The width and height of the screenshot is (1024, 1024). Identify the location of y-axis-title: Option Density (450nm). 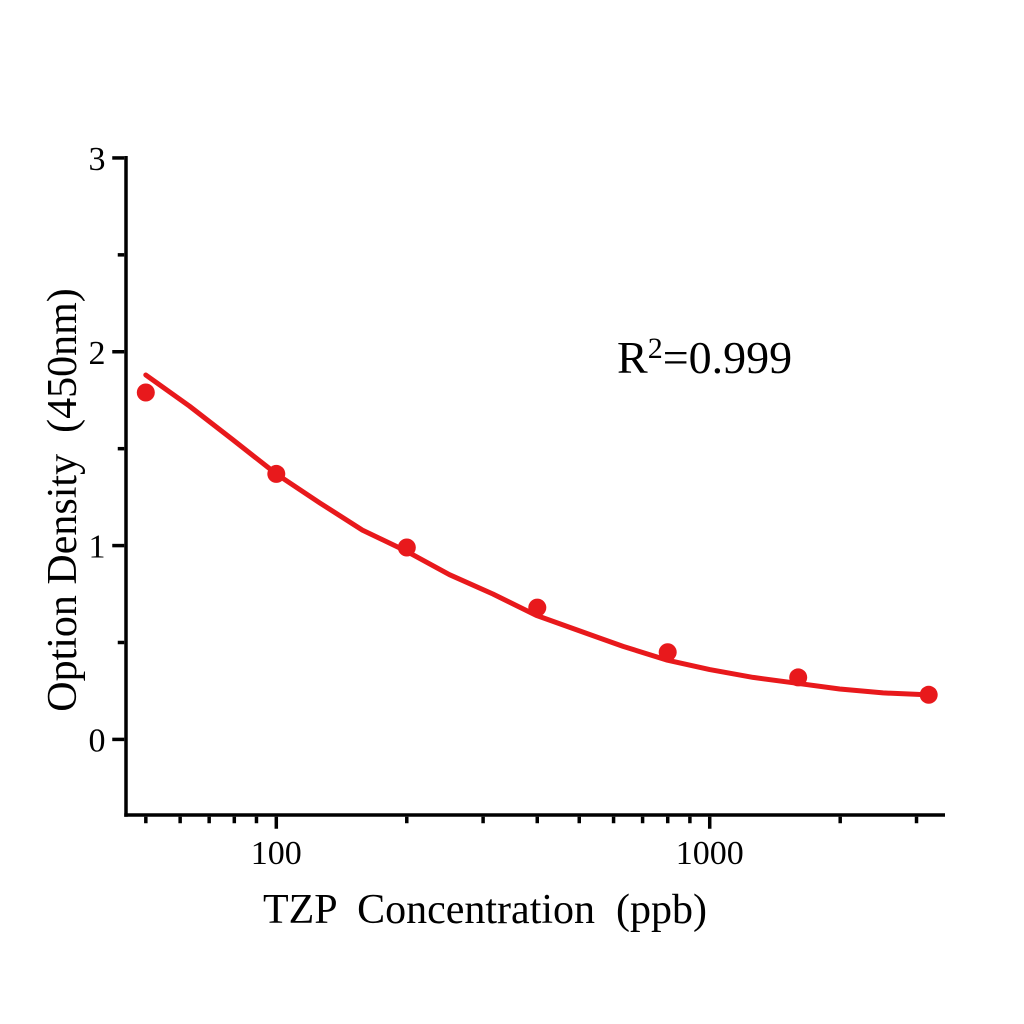
(63, 499).